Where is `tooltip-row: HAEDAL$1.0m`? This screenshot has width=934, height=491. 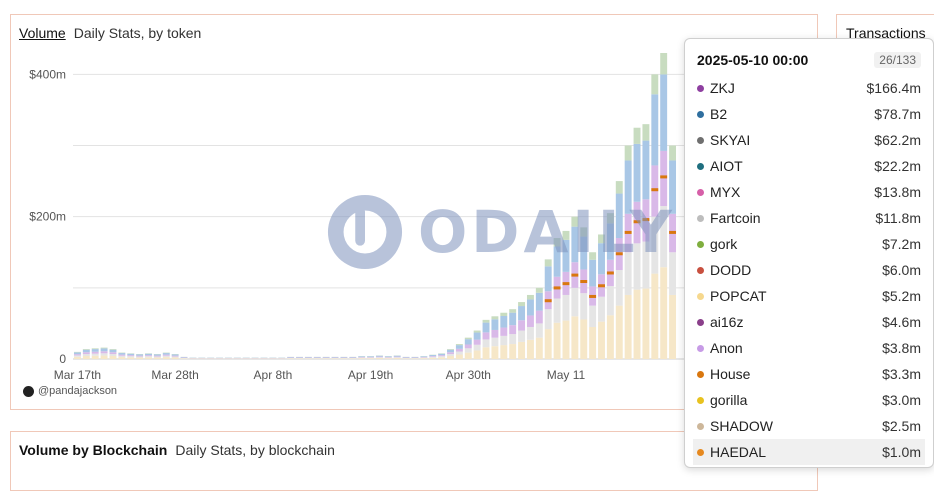 tooltip-row: HAEDAL$1.0m is located at coordinates (809, 452).